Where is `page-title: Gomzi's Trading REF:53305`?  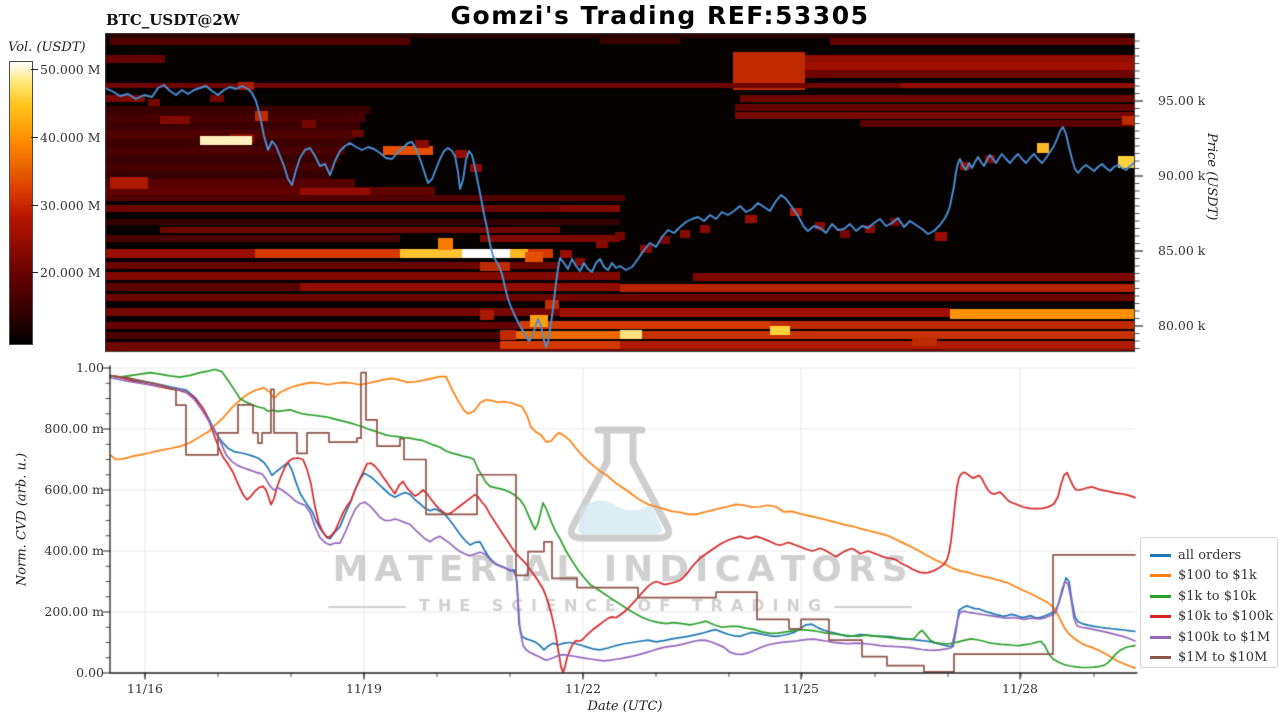
page-title: Gomzi's Trading REF:53305 is located at coordinates (660, 15).